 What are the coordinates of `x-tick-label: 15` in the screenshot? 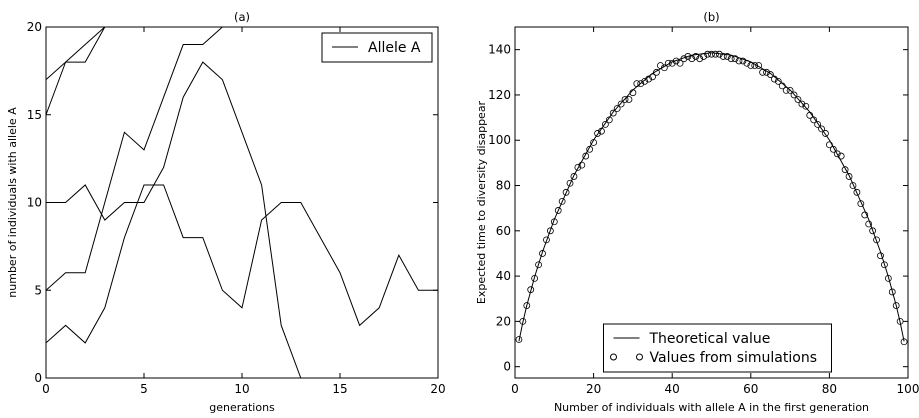 It's located at (339, 389).